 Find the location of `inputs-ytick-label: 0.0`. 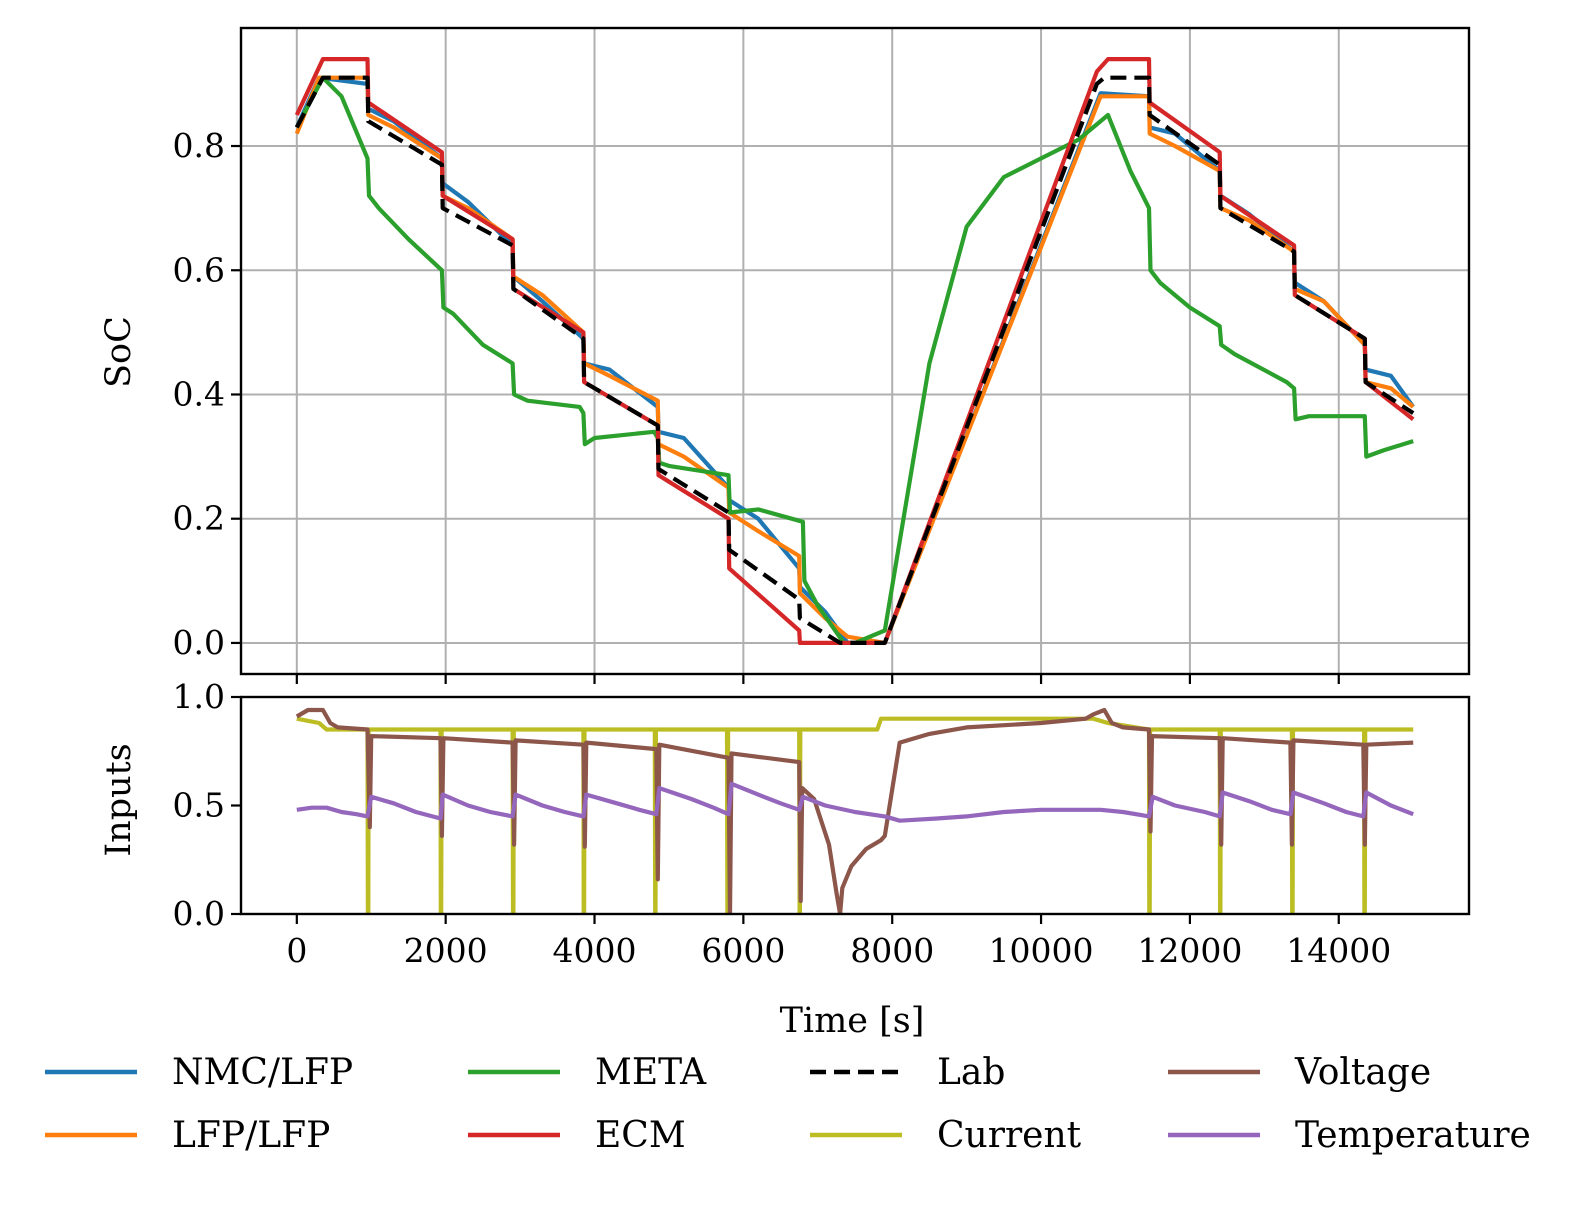

inputs-ytick-label: 0.0 is located at coordinates (199, 913).